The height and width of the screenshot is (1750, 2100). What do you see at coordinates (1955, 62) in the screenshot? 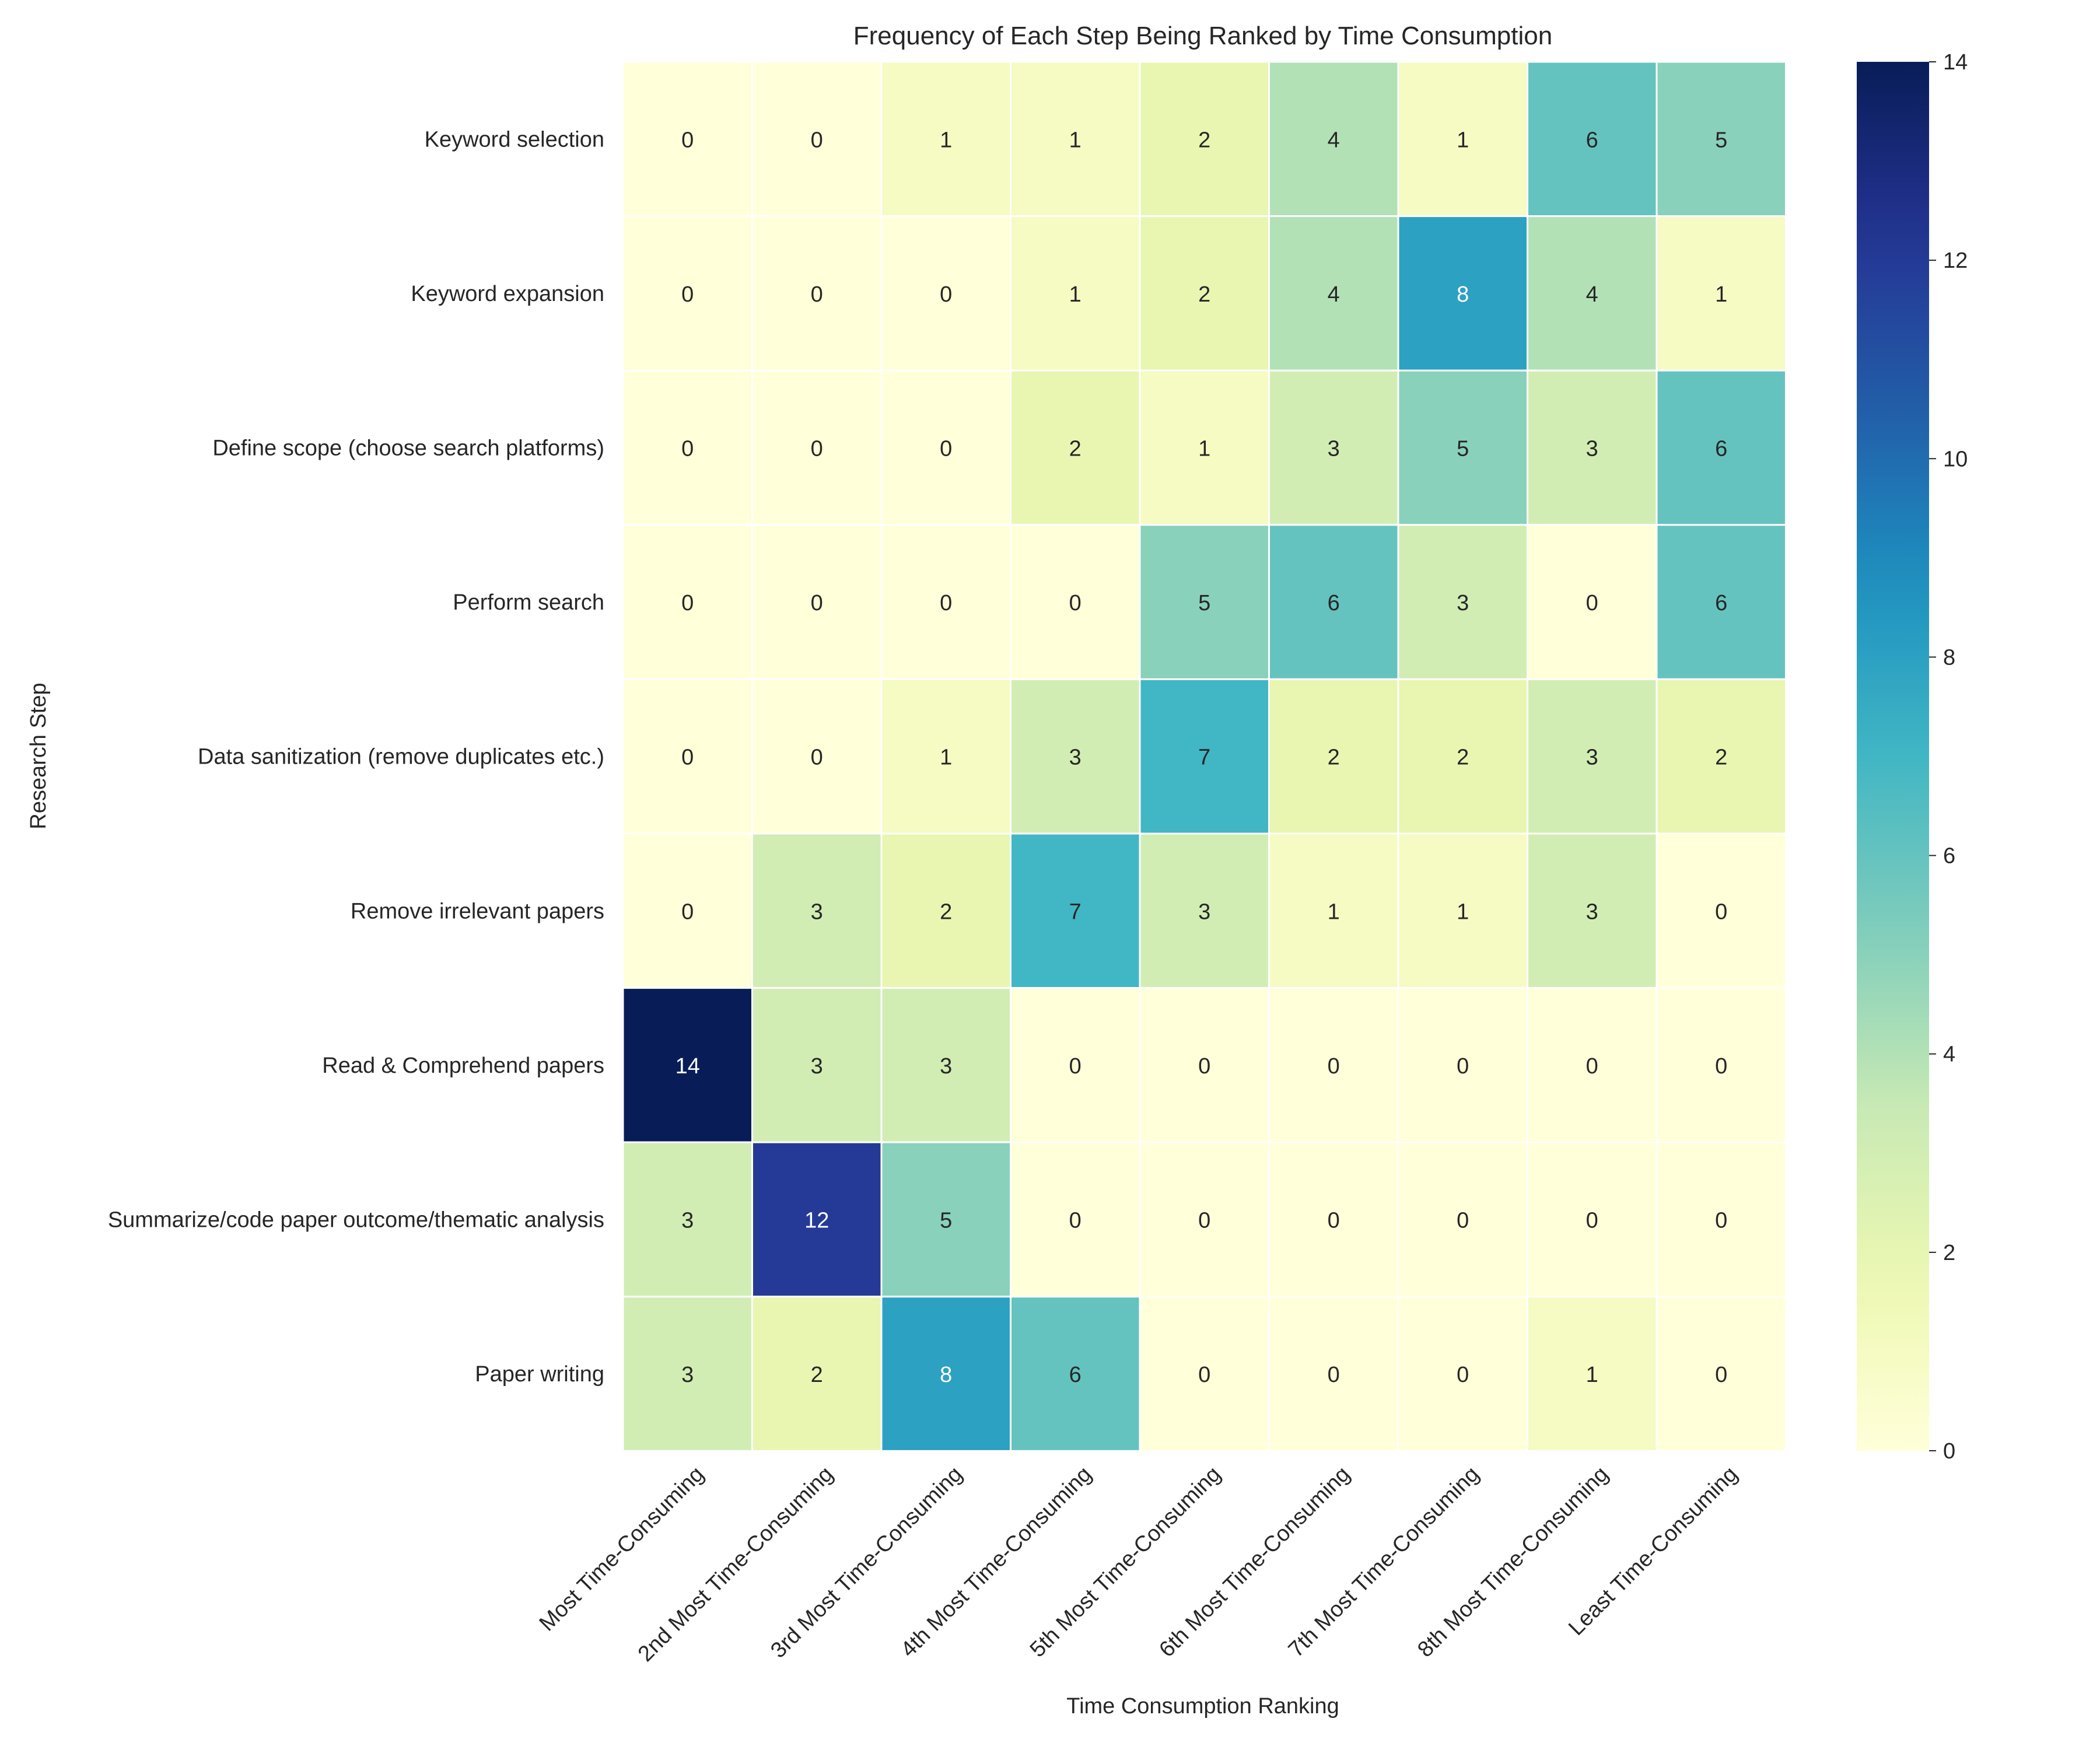
I see `colorbar-tick-label: 14` at bounding box center [1955, 62].